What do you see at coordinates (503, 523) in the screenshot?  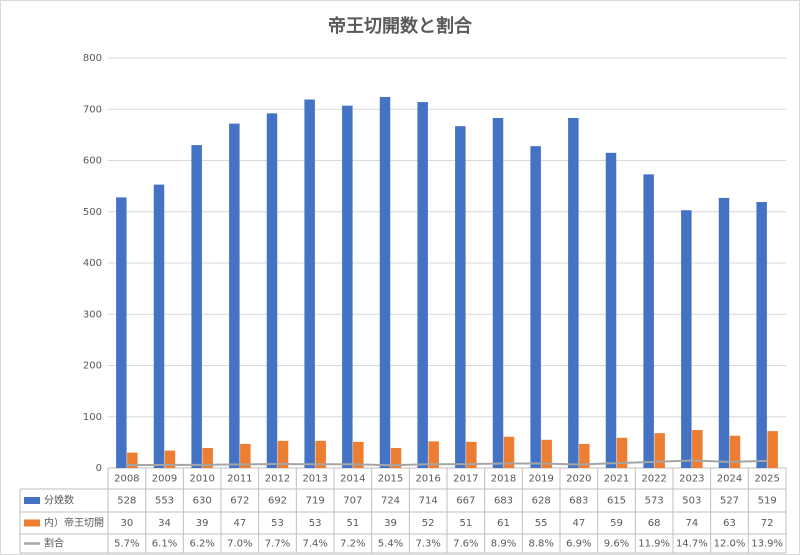 I see `table-value: 61` at bounding box center [503, 523].